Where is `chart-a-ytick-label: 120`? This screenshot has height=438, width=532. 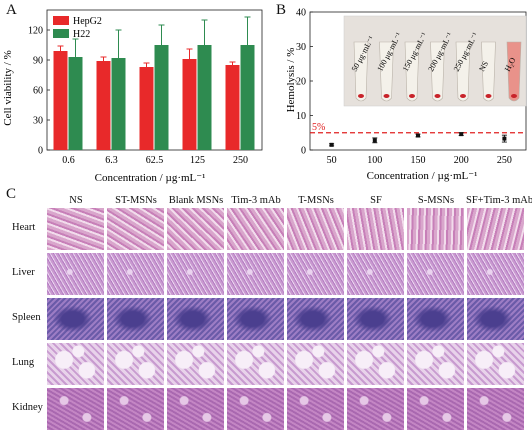 chart-a-ytick-label: 120 is located at coordinates (35, 31).